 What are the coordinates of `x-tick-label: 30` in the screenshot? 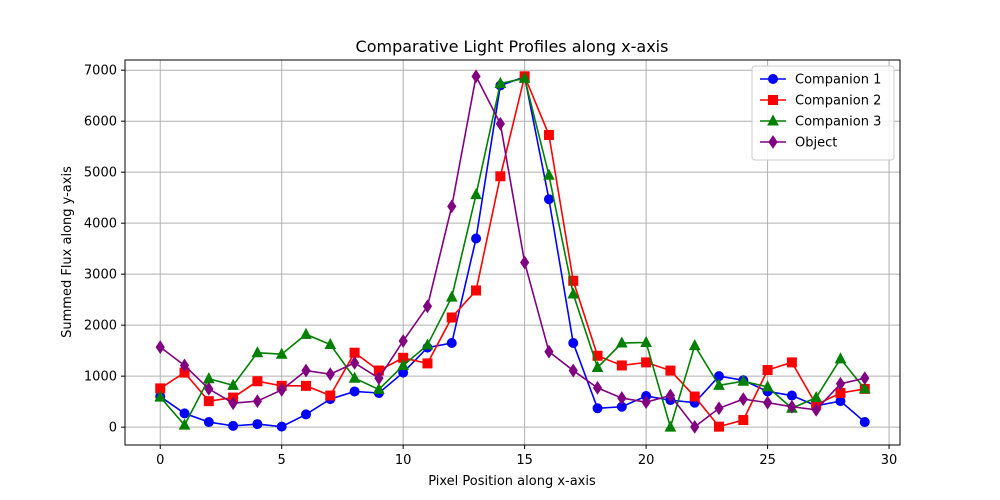 It's located at (889, 460).